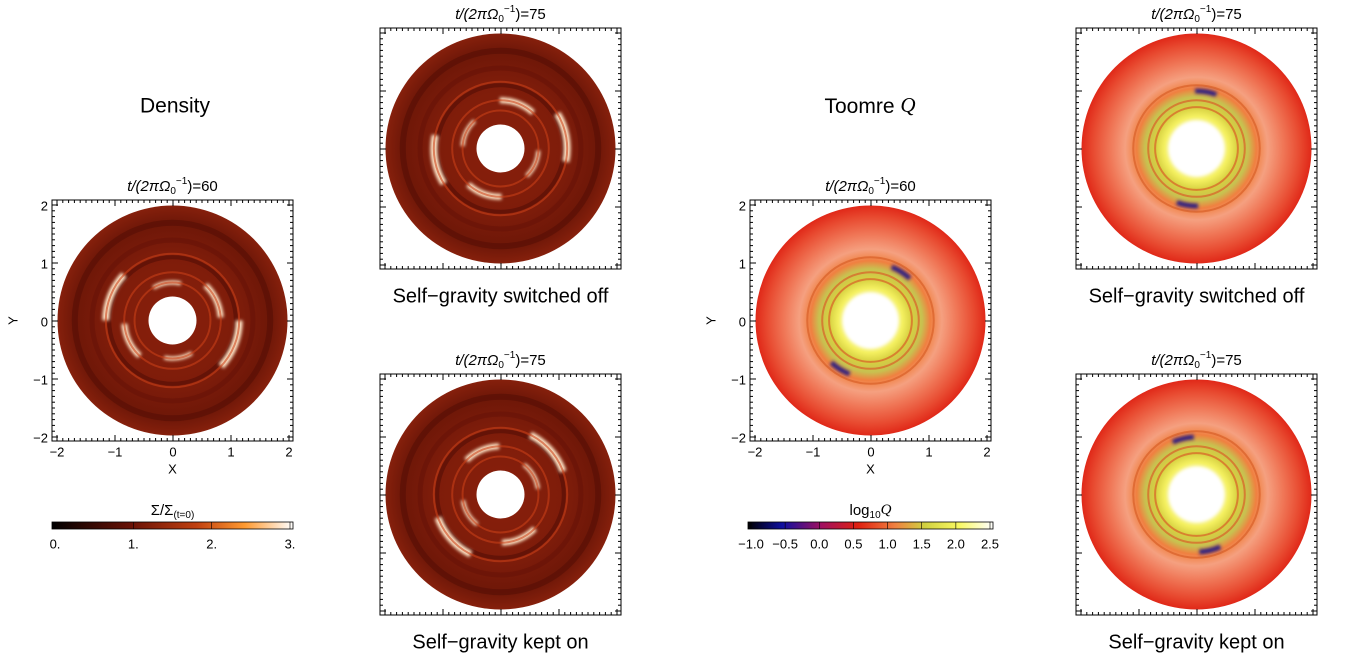 The height and width of the screenshot is (656, 1353). I want to click on colorbar-tick-label: 1.0, so click(888, 543).